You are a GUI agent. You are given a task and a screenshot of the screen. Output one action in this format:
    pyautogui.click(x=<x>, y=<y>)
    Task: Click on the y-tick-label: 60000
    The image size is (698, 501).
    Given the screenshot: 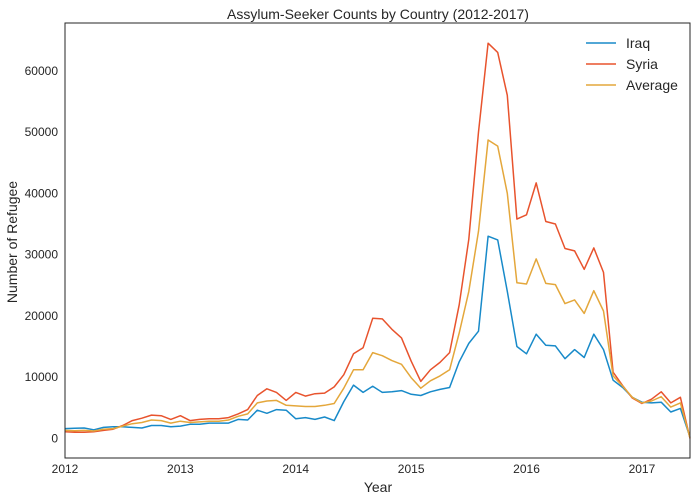 What is the action you would take?
    pyautogui.click(x=42, y=71)
    